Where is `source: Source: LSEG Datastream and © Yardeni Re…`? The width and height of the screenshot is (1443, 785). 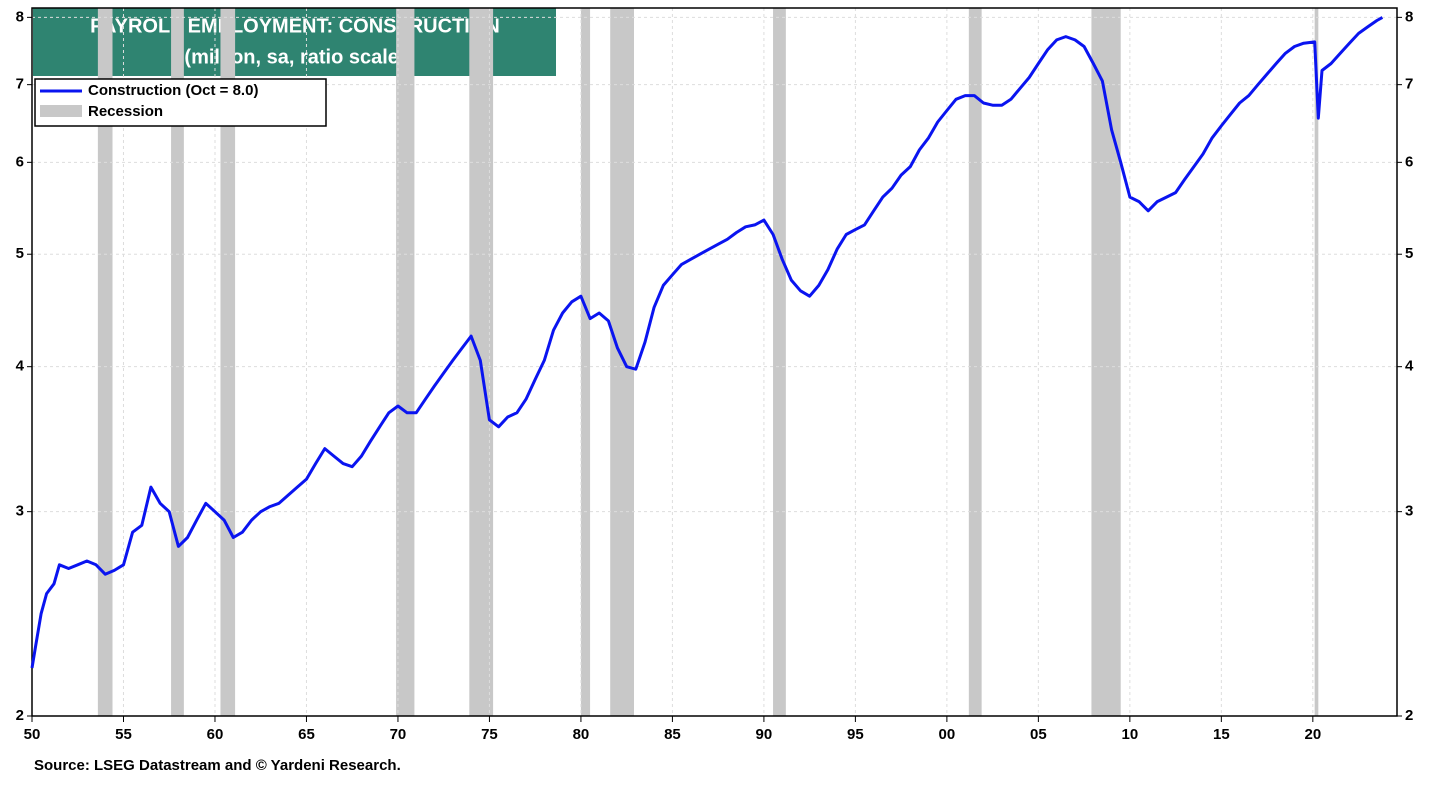 source: Source: LSEG Datastream and © Yardeni Re… is located at coordinates (217, 765).